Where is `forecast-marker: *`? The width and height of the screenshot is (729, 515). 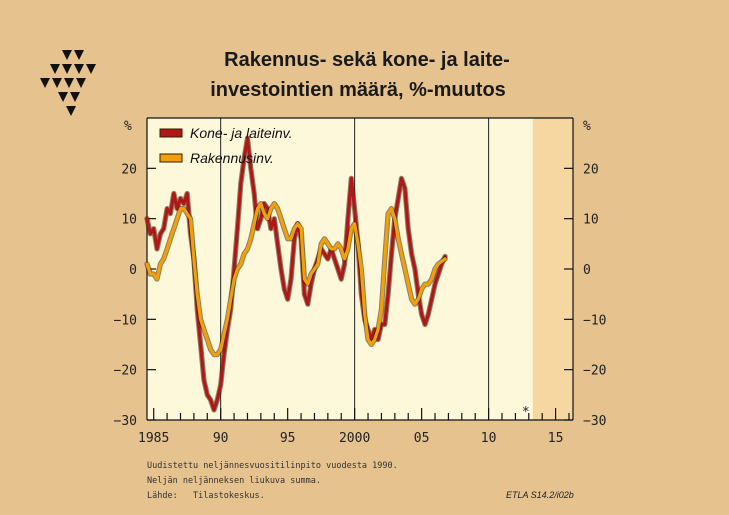
forecast-marker: * is located at coordinates (526, 412).